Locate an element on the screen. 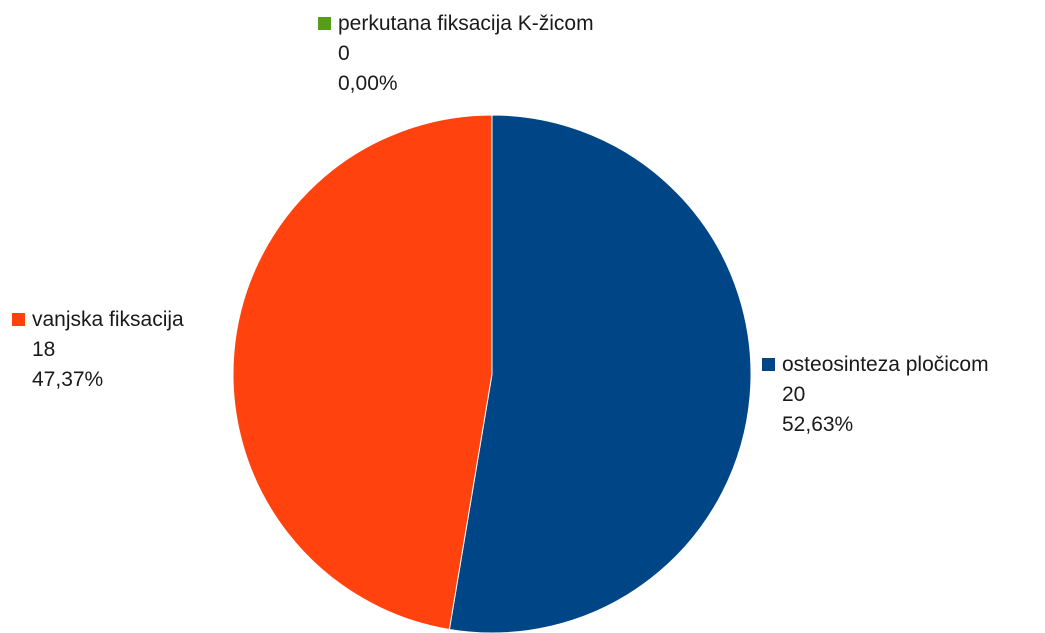  data-label-3: perkutana fiksacija K-žicom 0 0,00% is located at coordinates (456, 53).